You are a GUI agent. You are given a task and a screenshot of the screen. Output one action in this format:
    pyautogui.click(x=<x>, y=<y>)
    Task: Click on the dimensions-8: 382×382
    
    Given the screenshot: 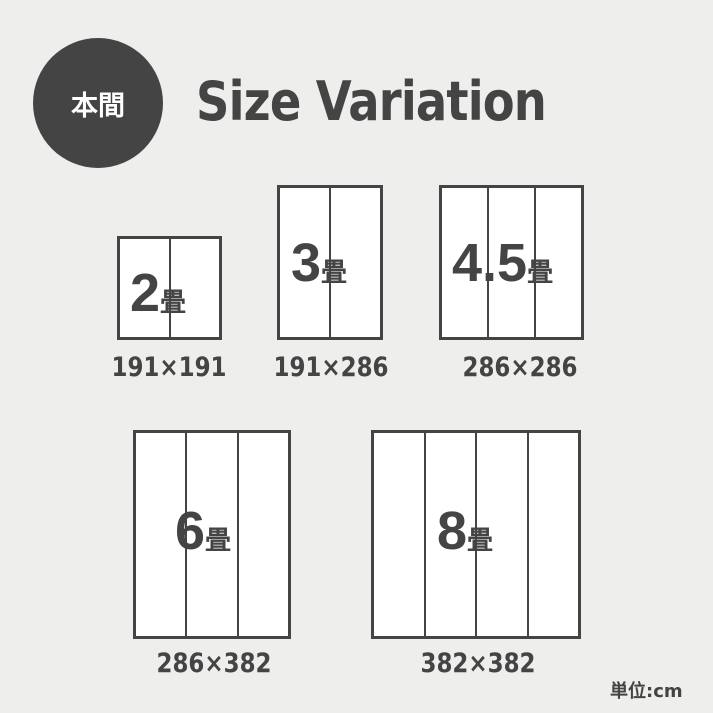 What is the action you would take?
    pyautogui.click(x=478, y=663)
    